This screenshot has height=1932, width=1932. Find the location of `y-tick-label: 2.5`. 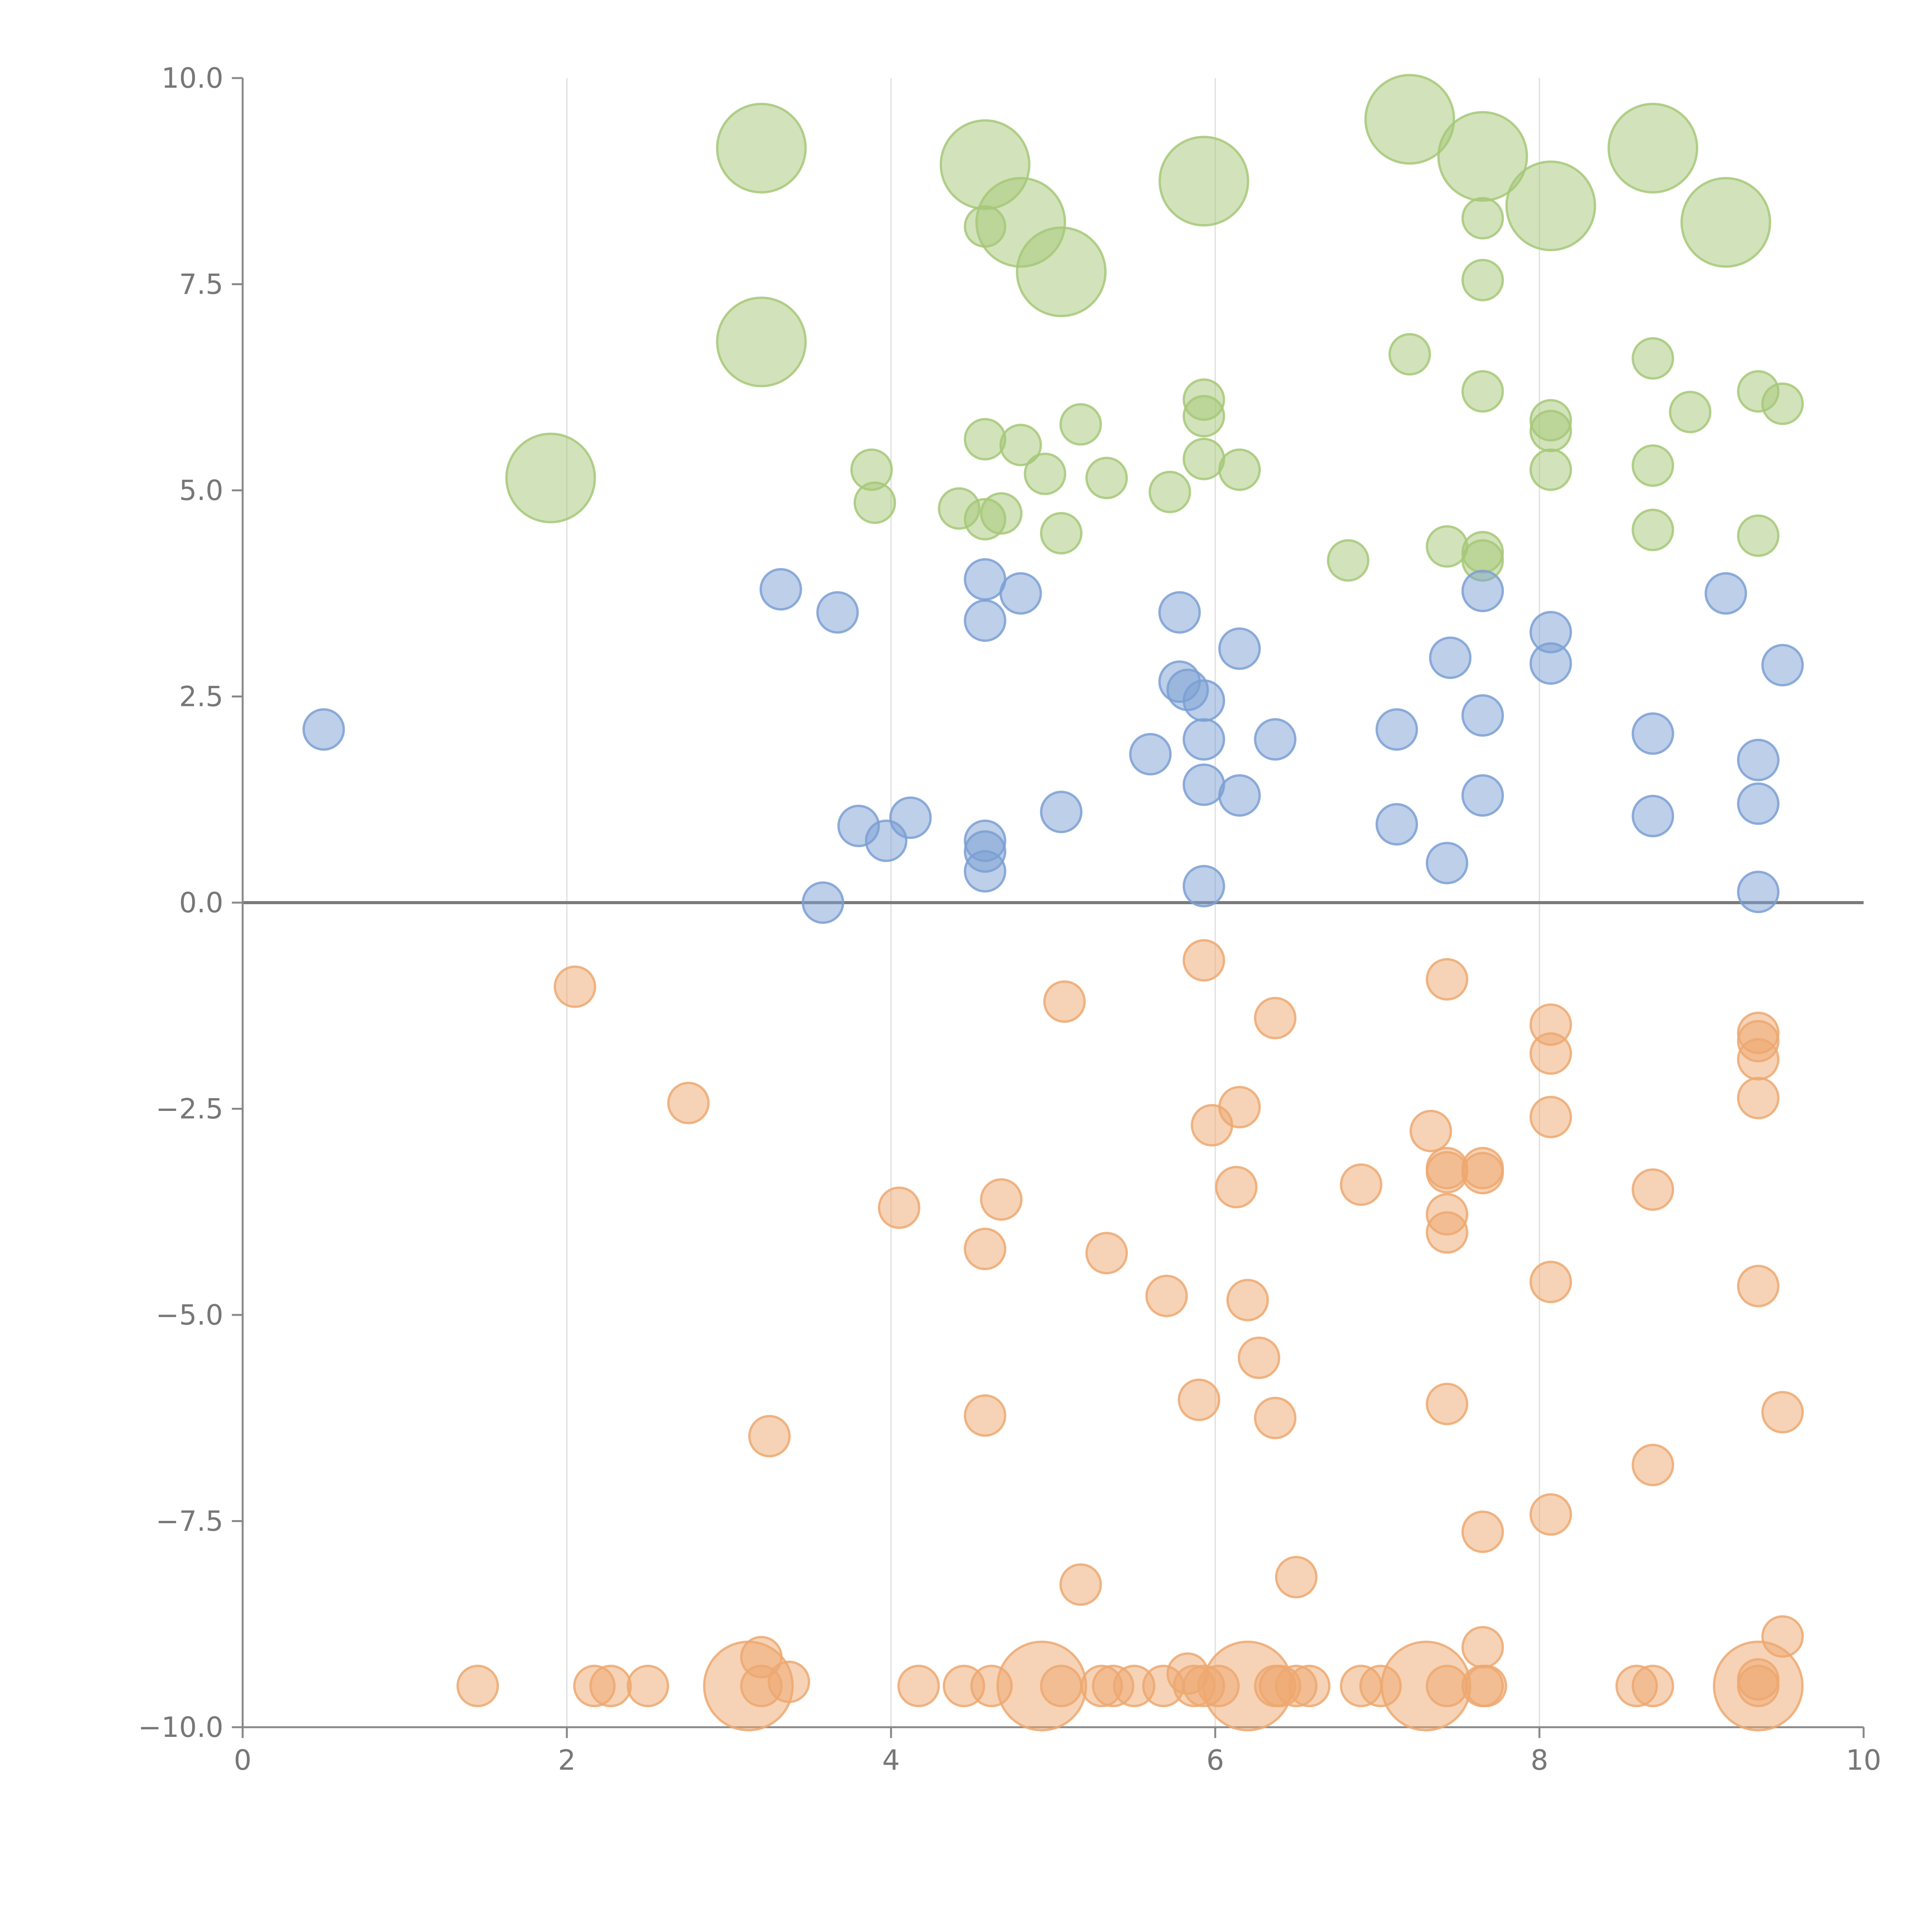

y-tick-label: 2.5 is located at coordinates (201, 696).